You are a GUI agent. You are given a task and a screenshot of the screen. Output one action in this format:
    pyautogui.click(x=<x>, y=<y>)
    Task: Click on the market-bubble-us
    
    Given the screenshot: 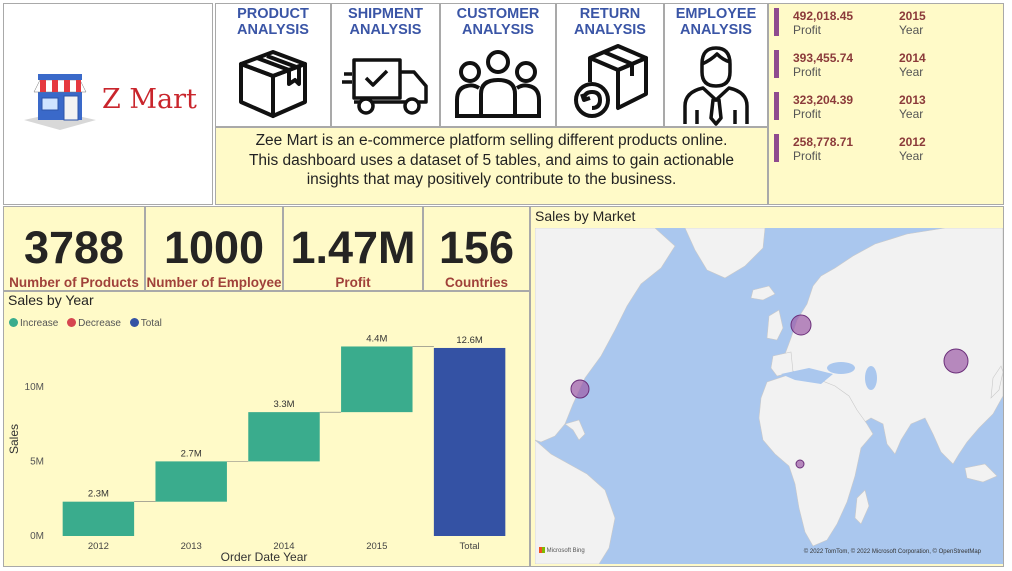 What is the action you would take?
    pyautogui.click(x=580, y=389)
    